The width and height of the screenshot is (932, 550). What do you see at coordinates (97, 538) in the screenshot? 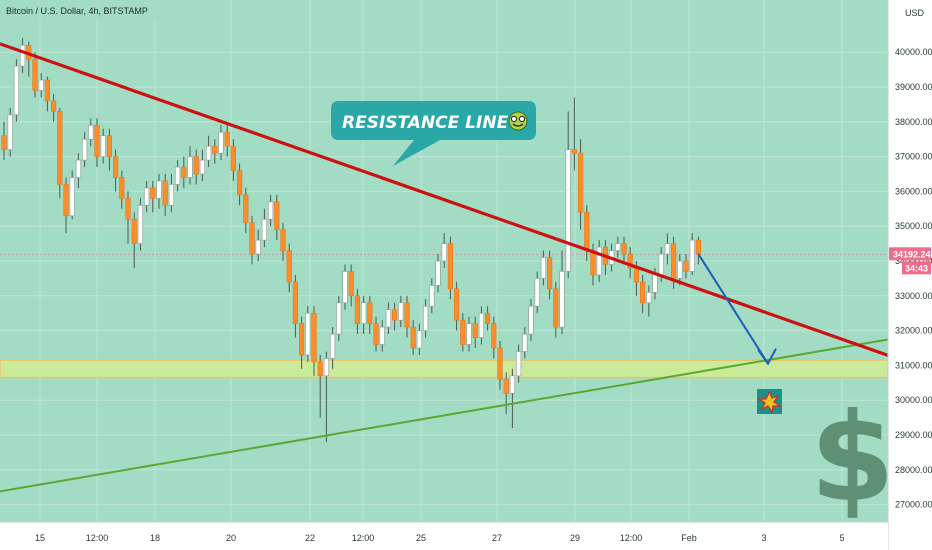
I see `time-tick-label: 12:00` at bounding box center [97, 538].